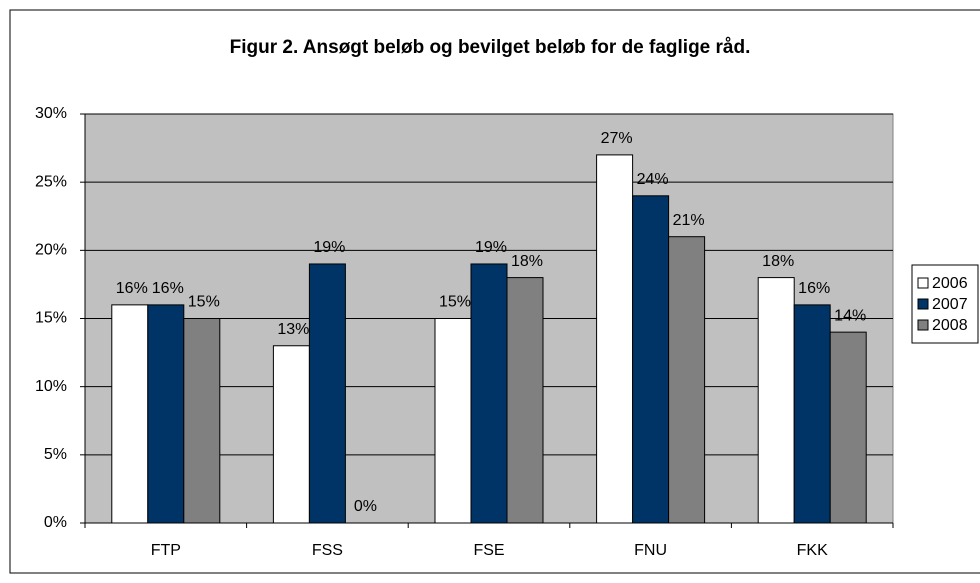  Describe the element at coordinates (653, 179) in the screenshot. I see `value-label: 24%` at that location.